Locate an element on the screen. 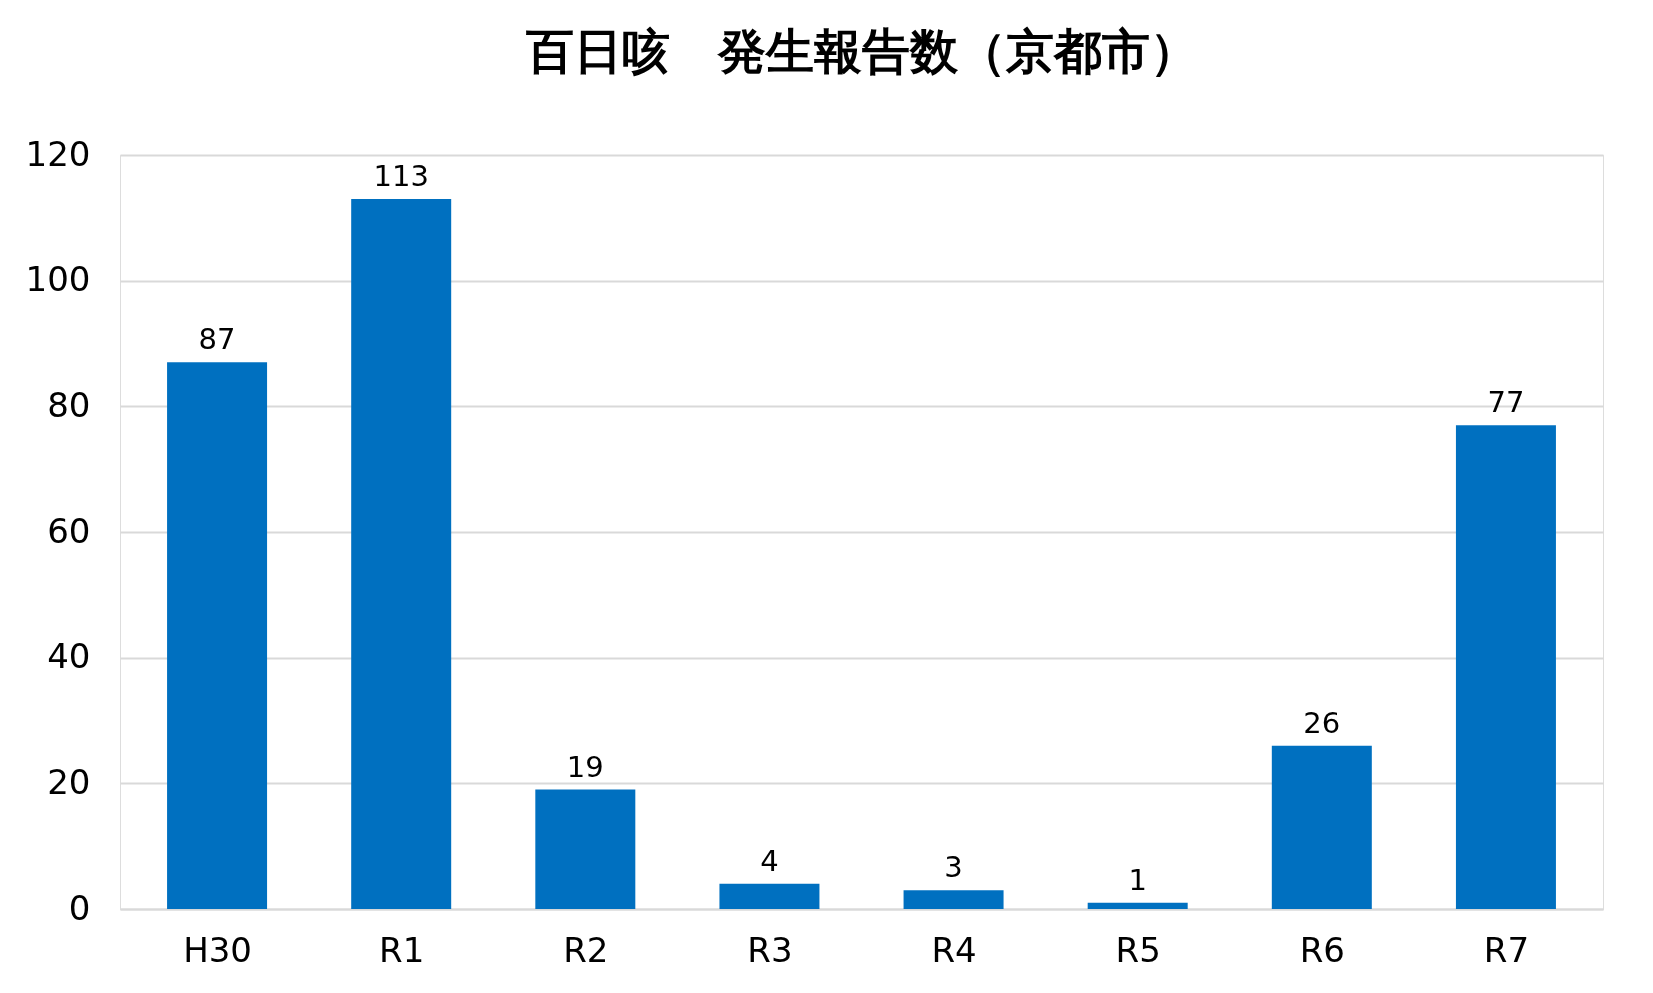 The width and height of the screenshot is (1653, 993). data-label: 4 is located at coordinates (769, 860).